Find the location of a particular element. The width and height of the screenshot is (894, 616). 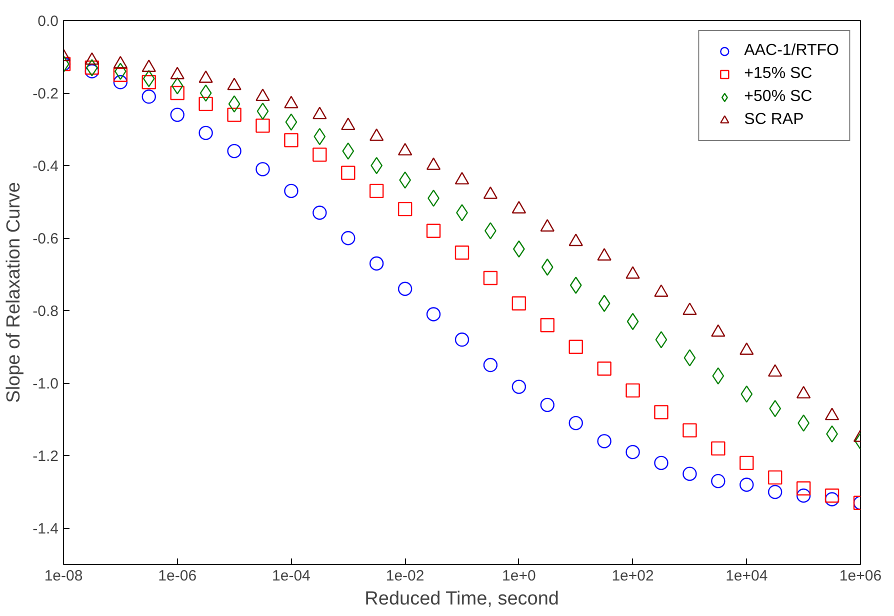

y-tick-label: -0.2 is located at coordinates (45, 94).